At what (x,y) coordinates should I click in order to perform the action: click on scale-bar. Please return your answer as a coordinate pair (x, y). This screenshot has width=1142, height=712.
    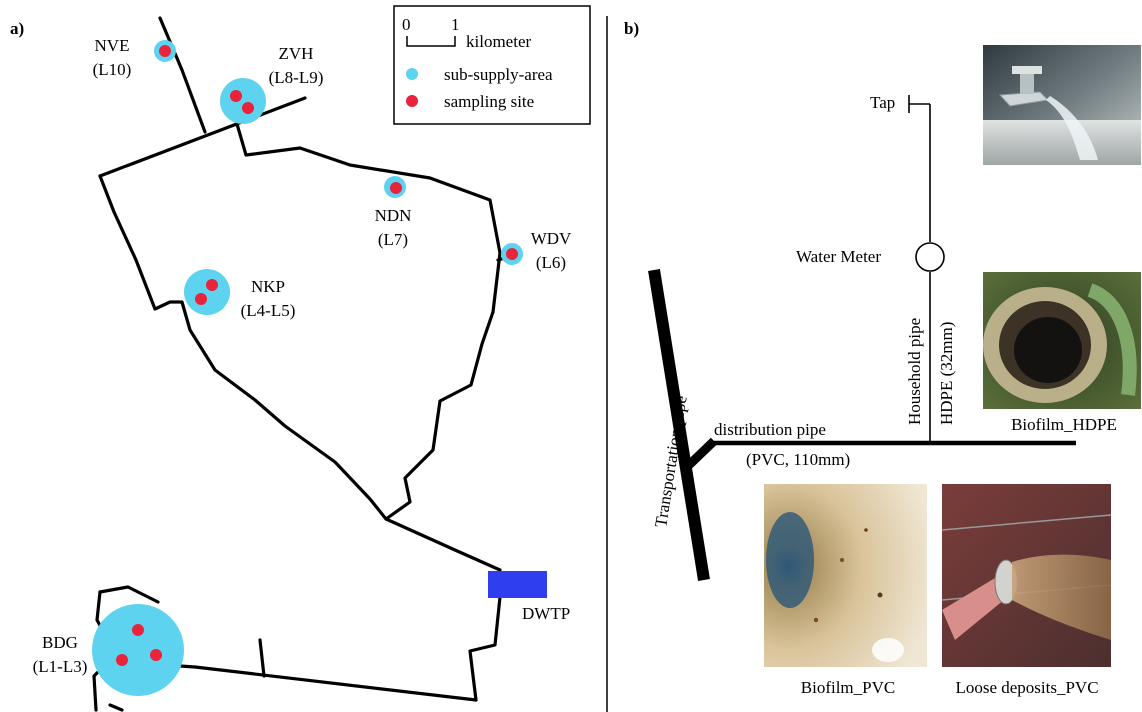
    Looking at the image, I should click on (431, 41).